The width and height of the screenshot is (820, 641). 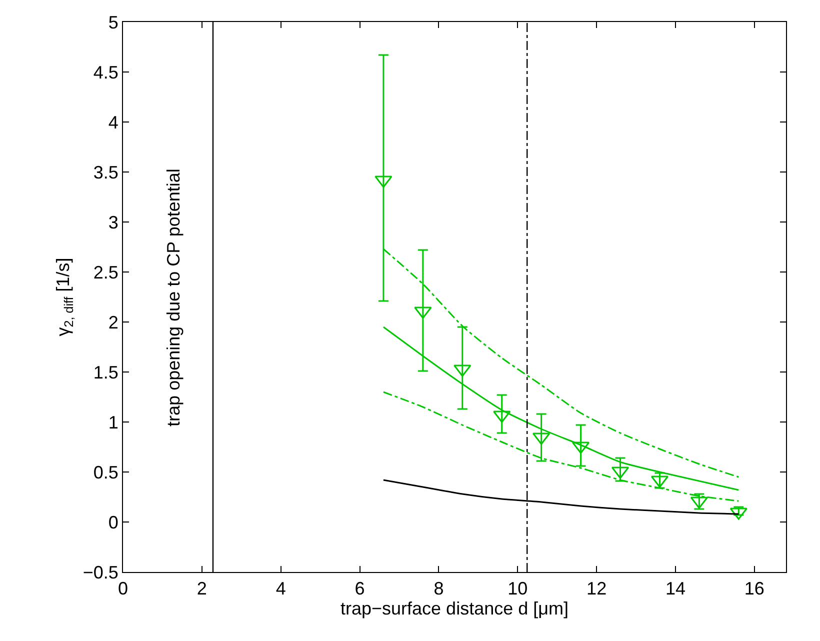 What do you see at coordinates (100, 572) in the screenshot?
I see `y-tick-label: −0.5` at bounding box center [100, 572].